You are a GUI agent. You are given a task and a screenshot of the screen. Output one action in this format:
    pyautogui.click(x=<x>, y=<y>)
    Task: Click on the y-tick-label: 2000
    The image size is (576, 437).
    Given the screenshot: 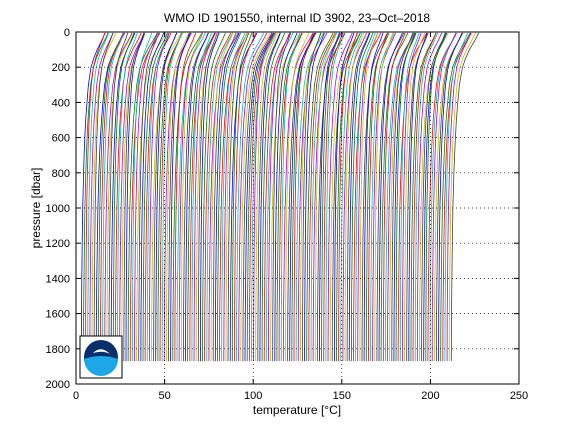 What is the action you would take?
    pyautogui.click(x=58, y=385)
    